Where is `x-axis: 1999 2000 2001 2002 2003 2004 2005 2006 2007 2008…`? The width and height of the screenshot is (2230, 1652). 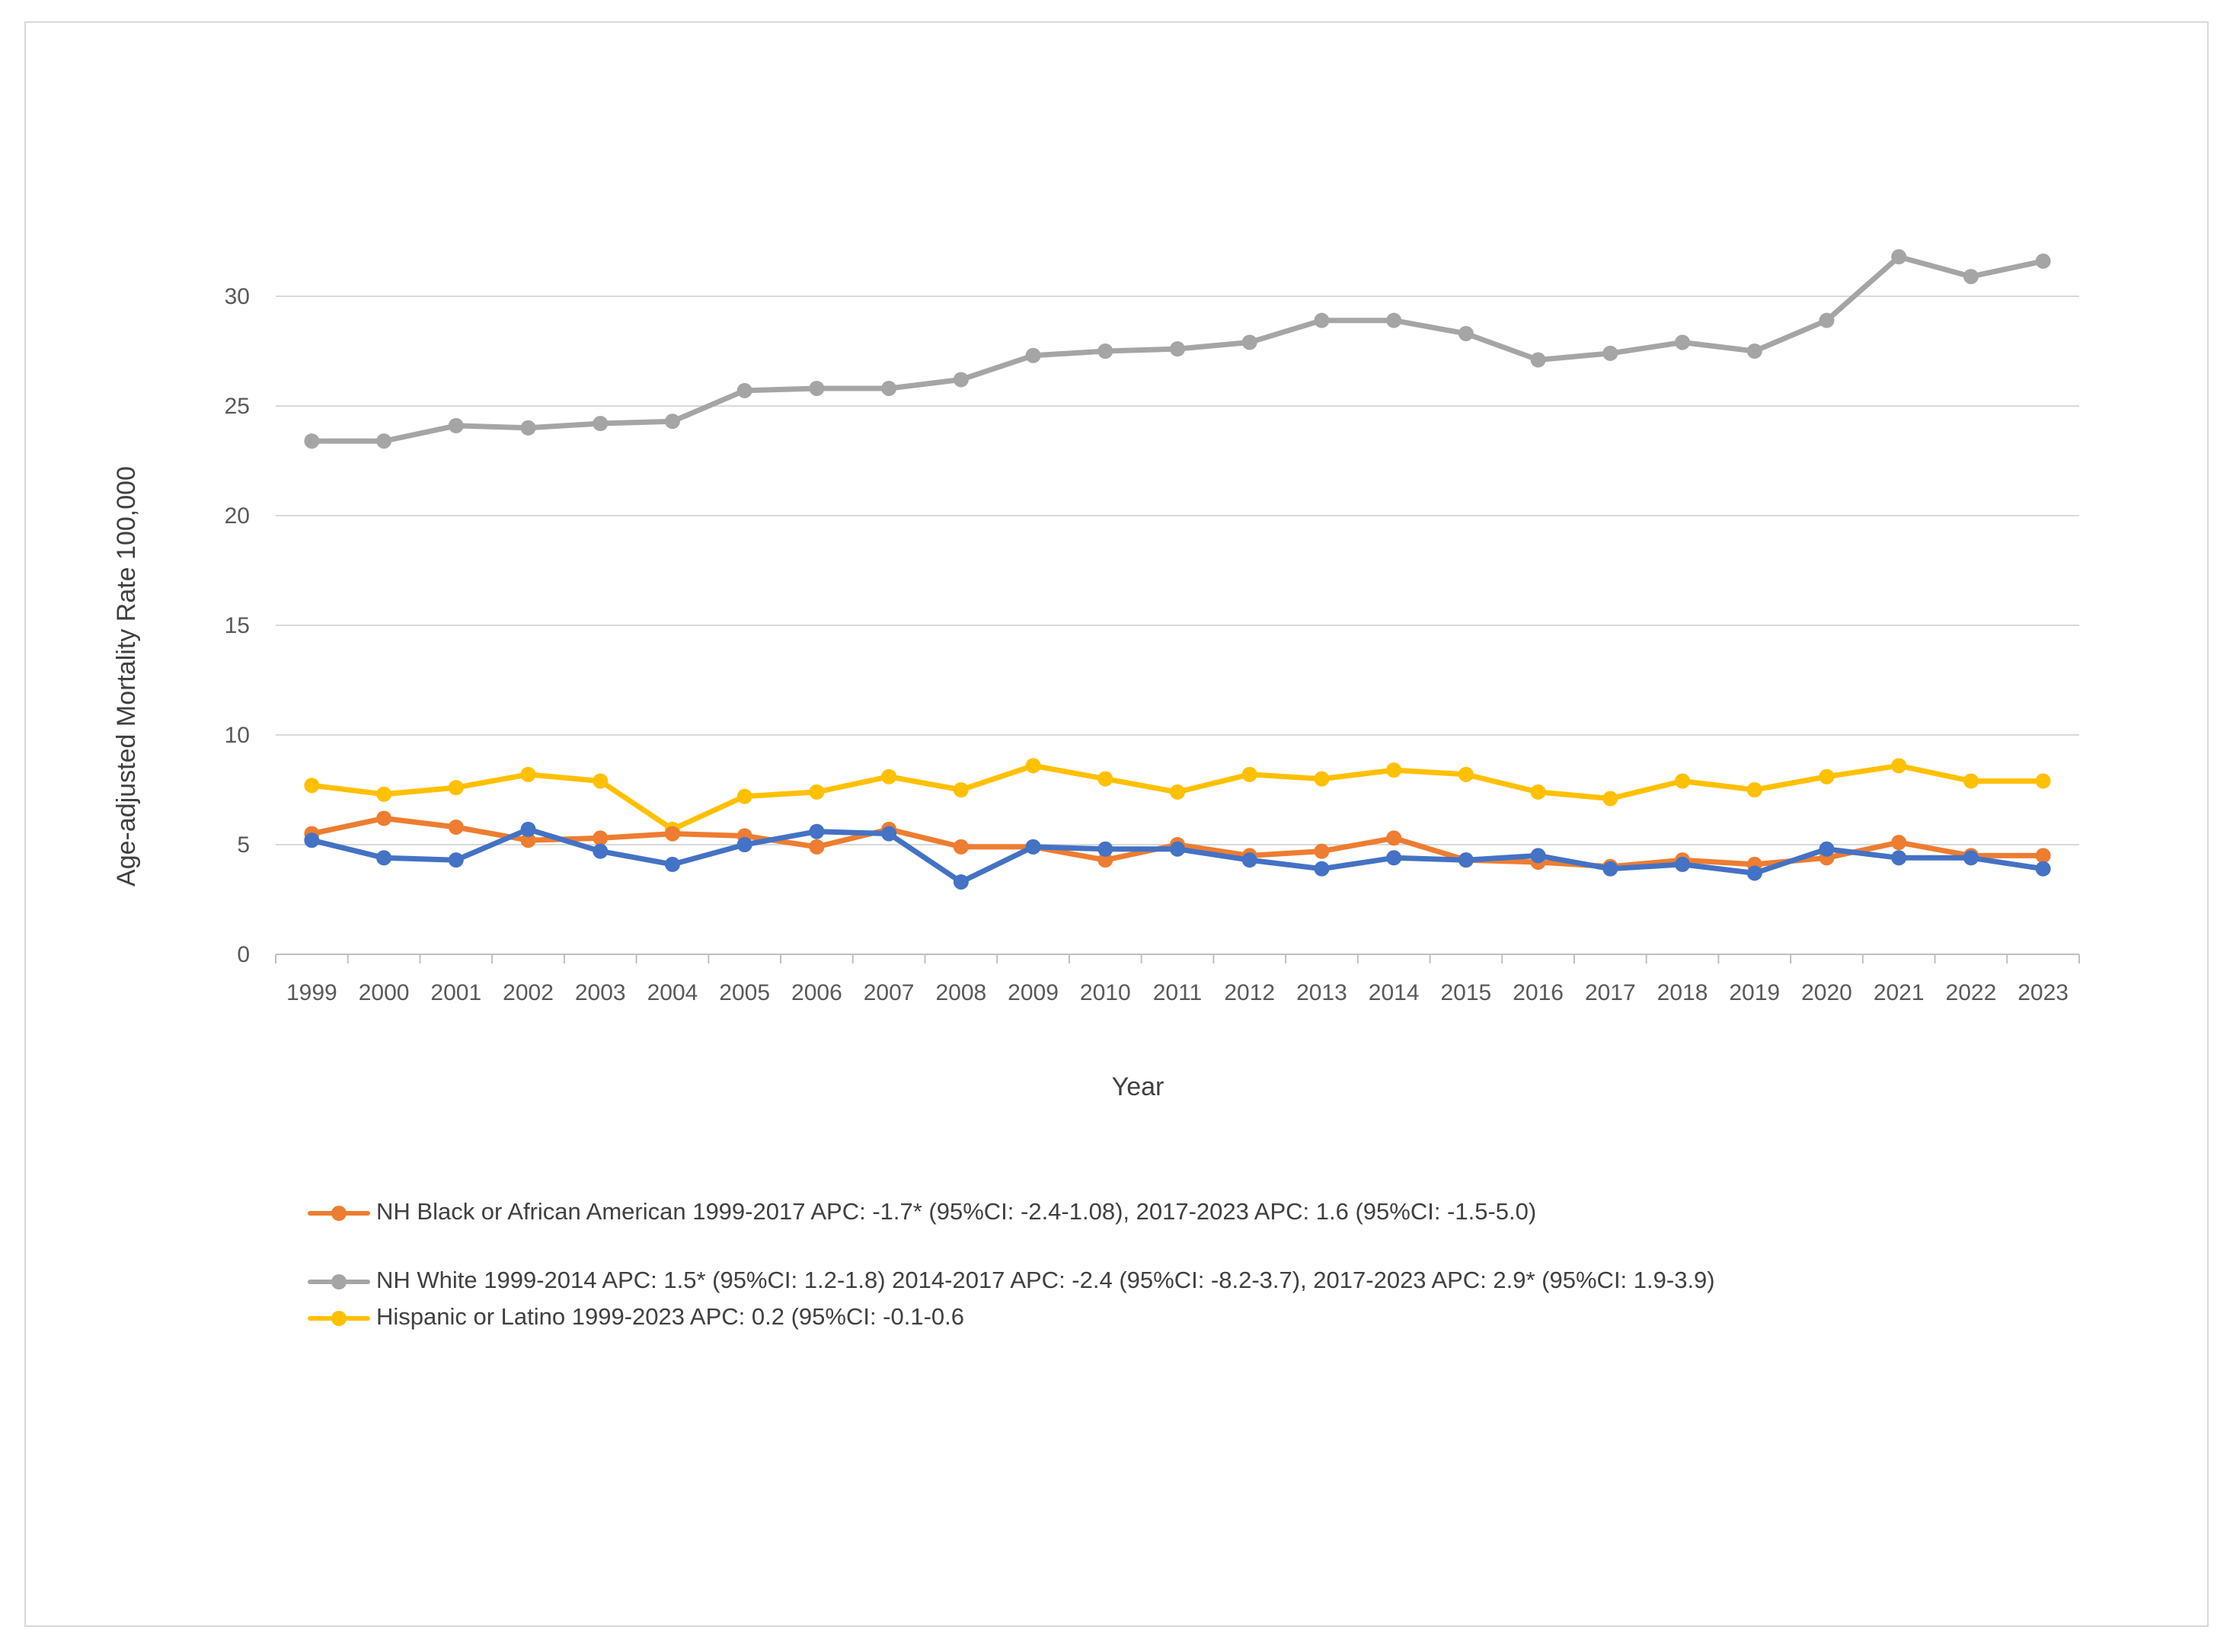
x-axis: 1999 2000 2001 2002 2003 2004 2005 2006 2007 2008… is located at coordinates (1177, 979).